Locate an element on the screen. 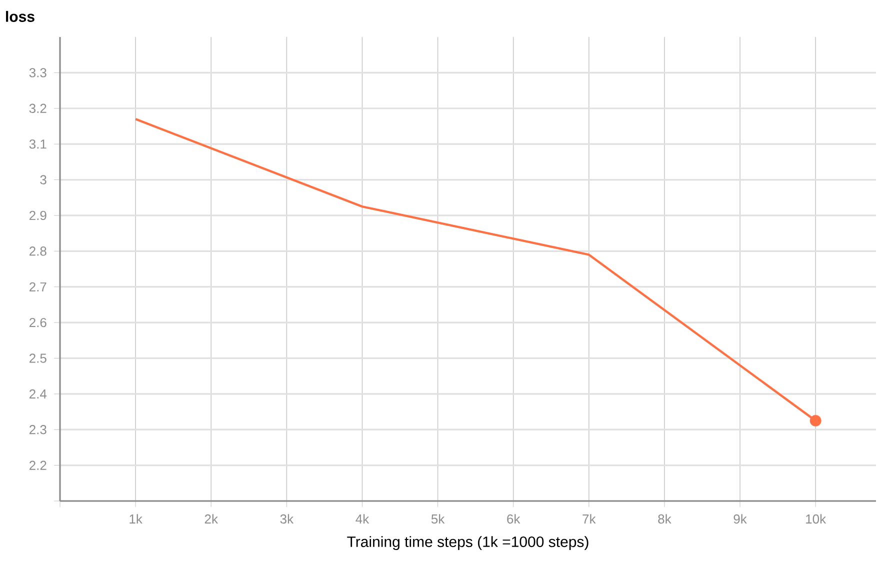 The width and height of the screenshot is (886, 573). y-axis-title: loss is located at coordinates (20, 16).